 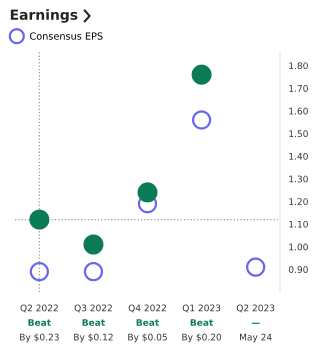 I want to click on y-tick-label: 1.80, so click(x=298, y=66).